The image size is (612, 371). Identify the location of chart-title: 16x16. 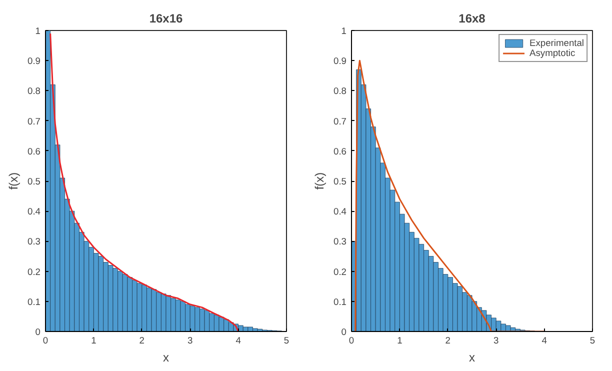
(166, 19).